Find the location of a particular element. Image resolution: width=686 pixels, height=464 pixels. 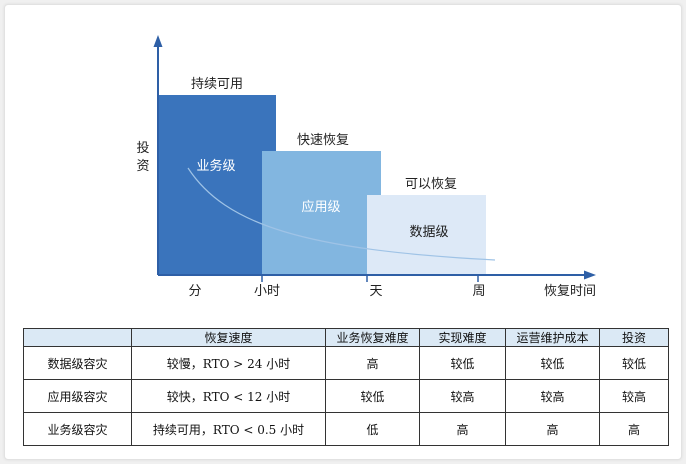

business-level-top-label: 持续可用 is located at coordinates (217, 84).